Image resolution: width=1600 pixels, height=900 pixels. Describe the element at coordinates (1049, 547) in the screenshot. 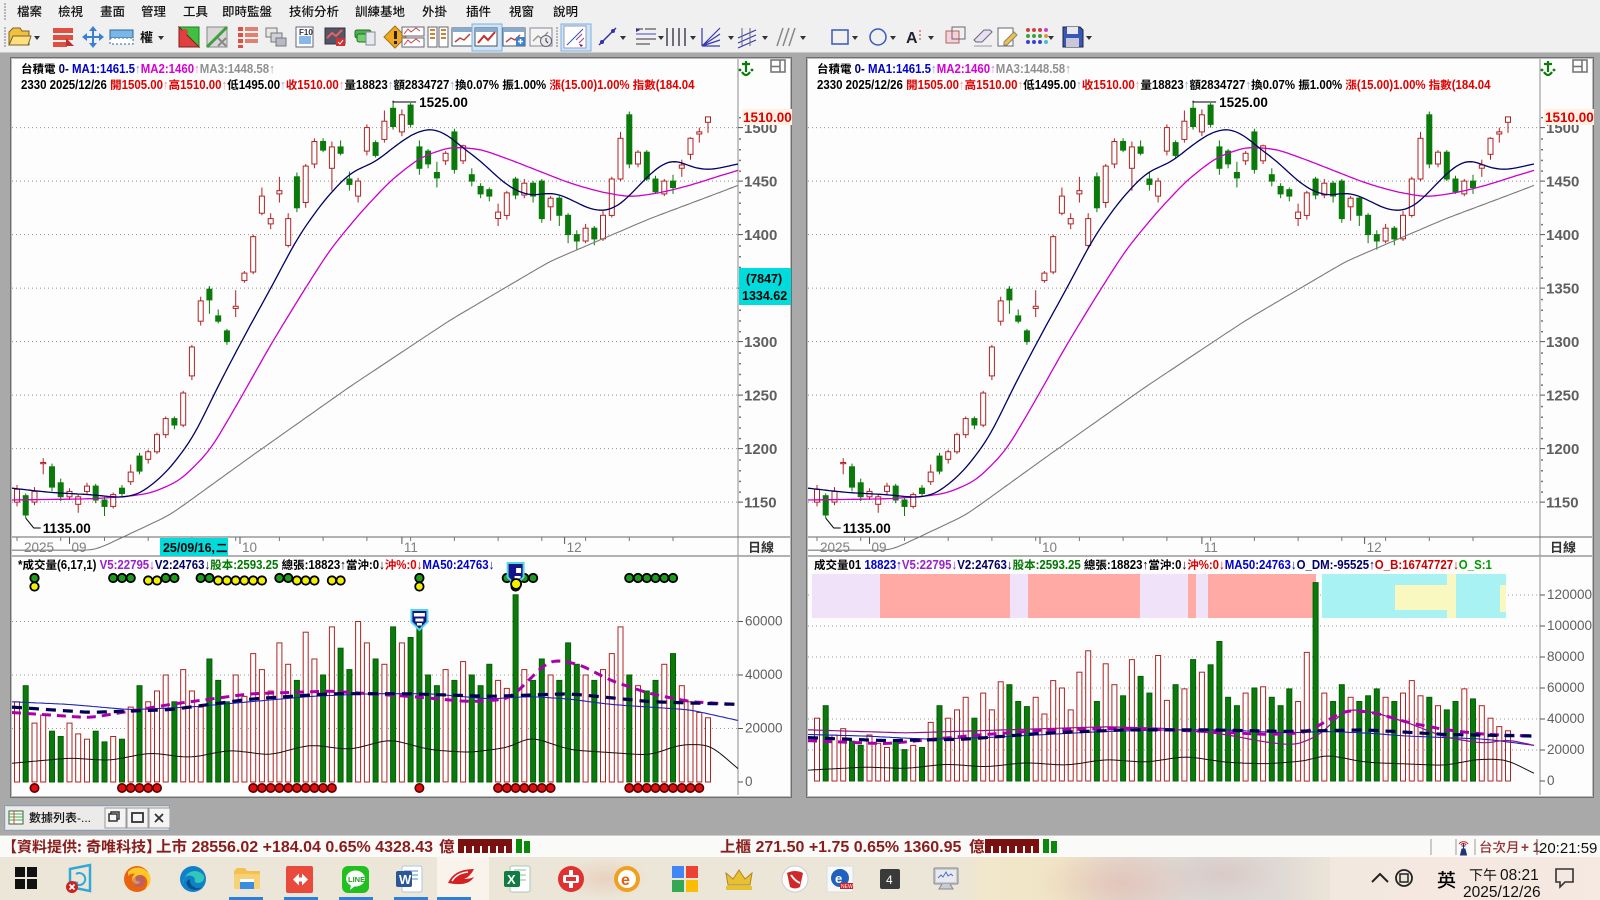

I see `svg-text: 10` at that location.